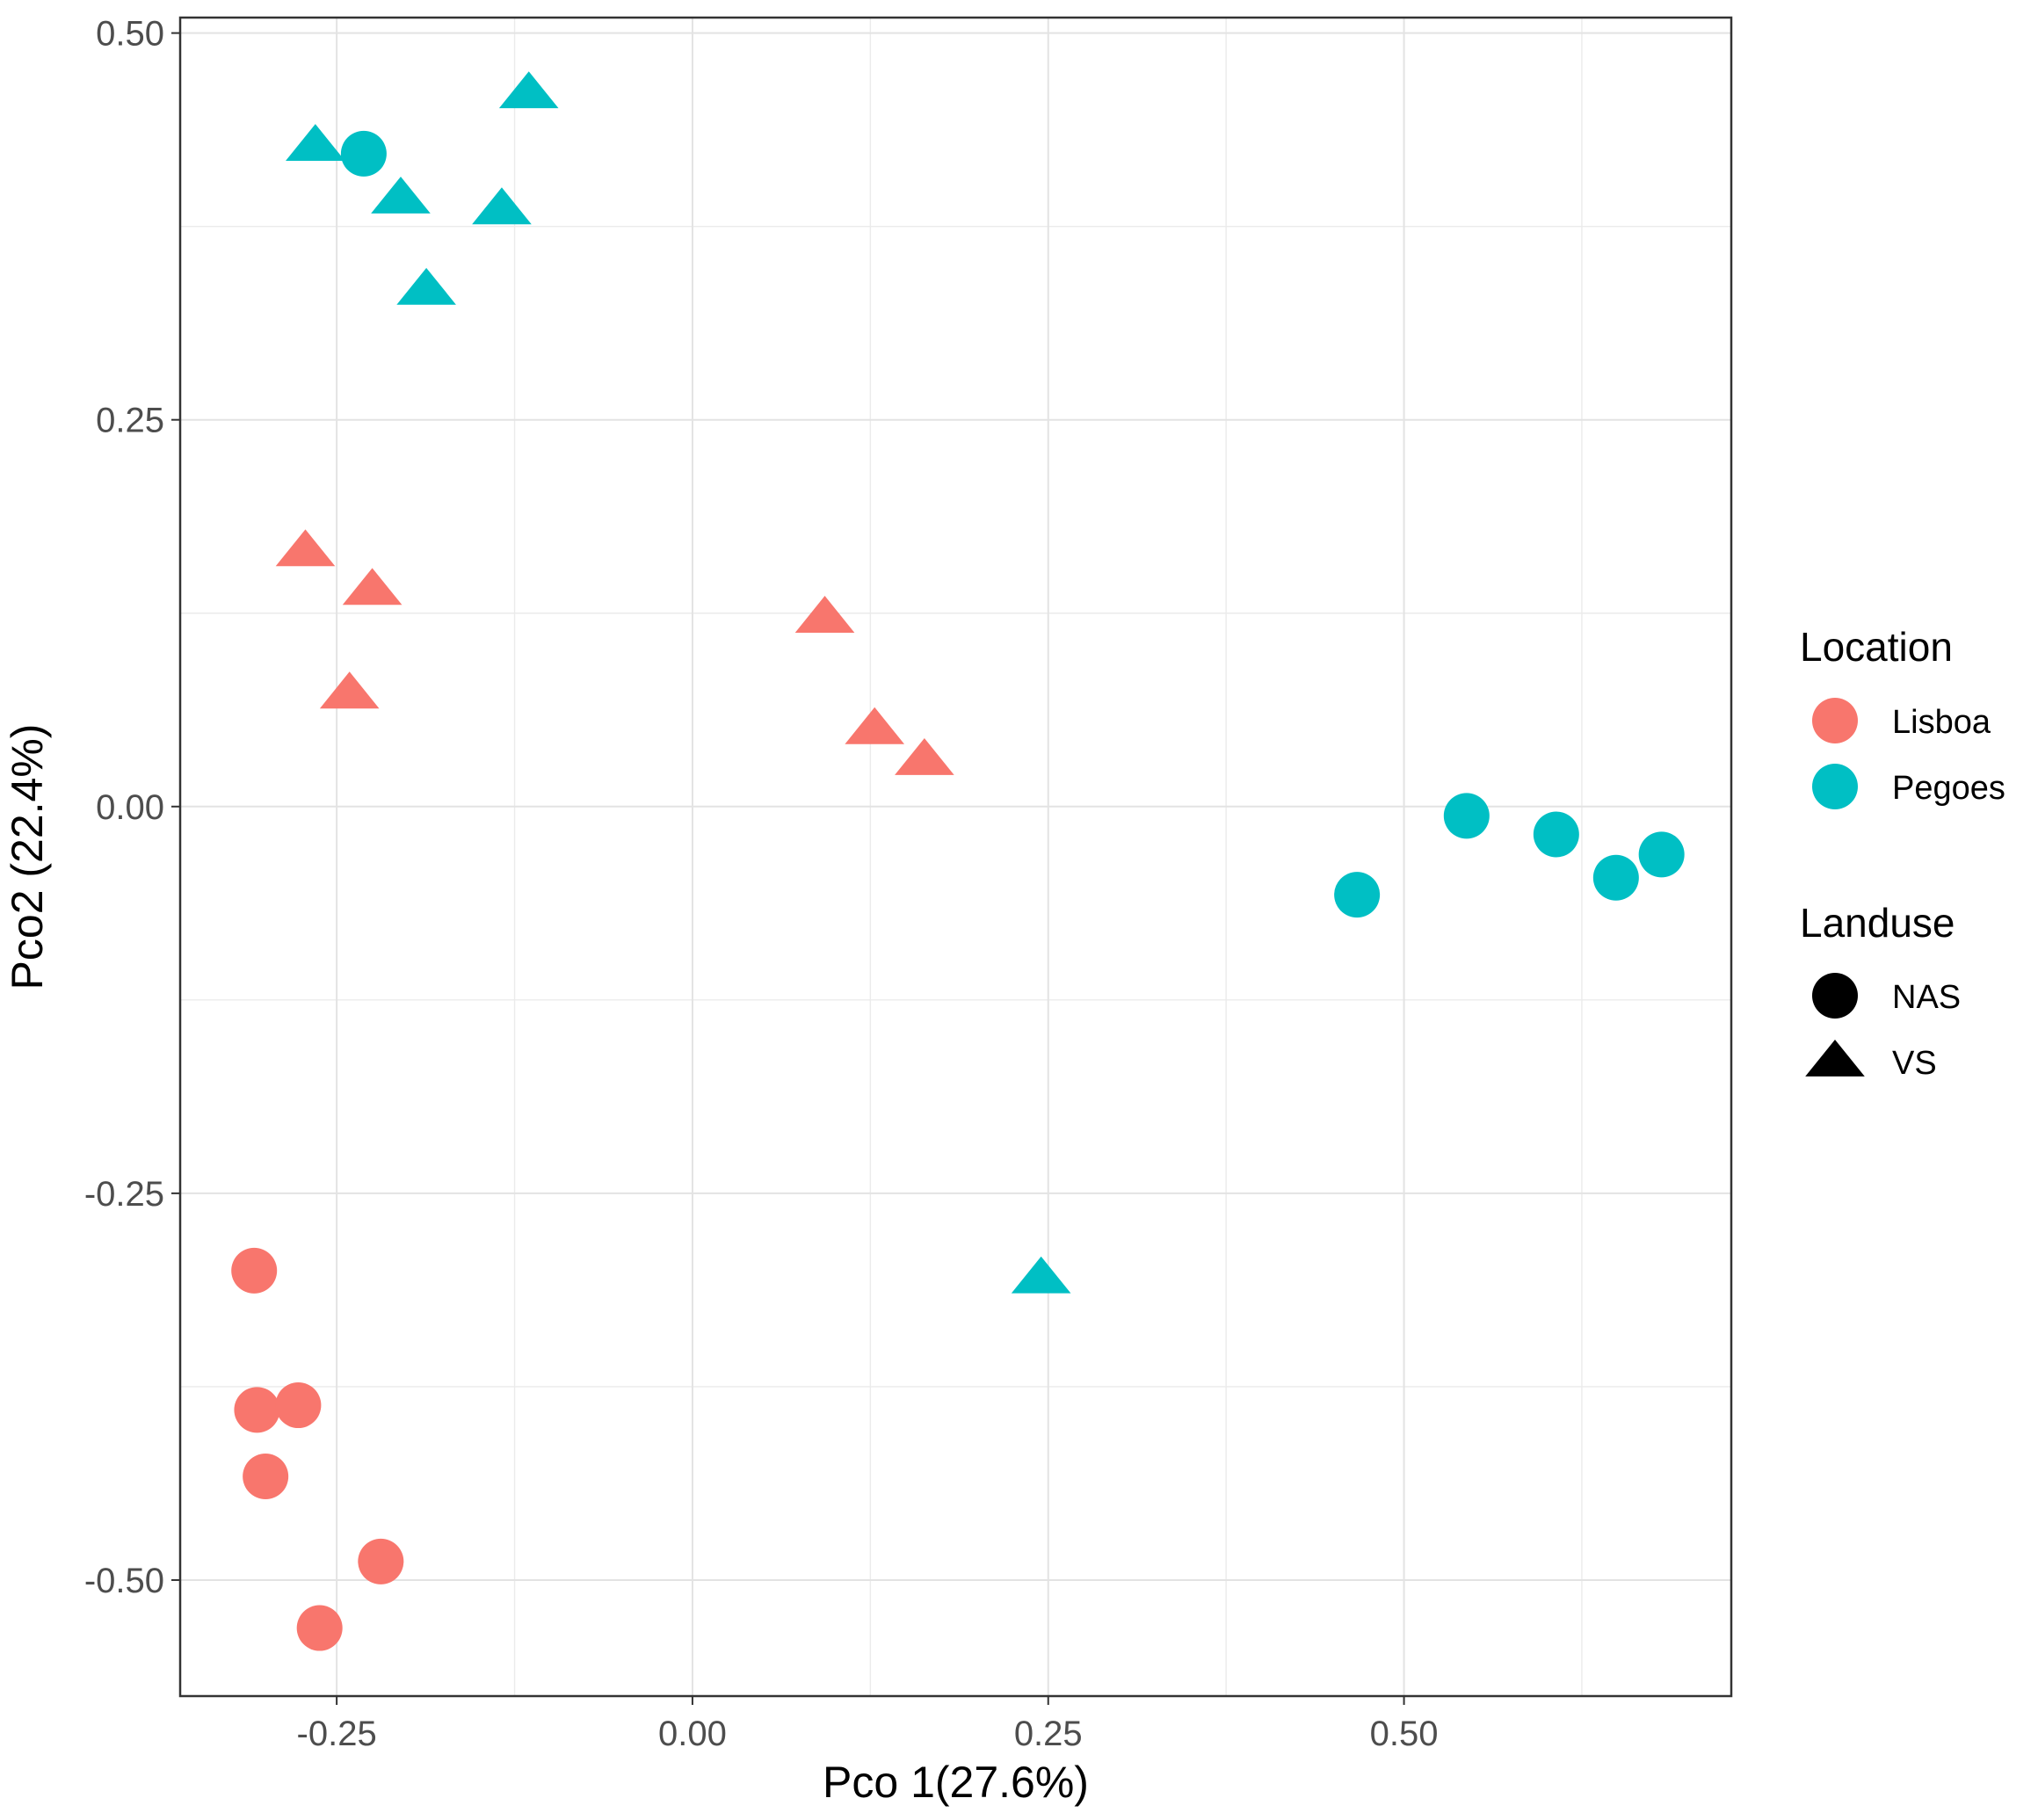  What do you see at coordinates (130, 34) in the screenshot?
I see `y-tick-label: 0.50` at bounding box center [130, 34].